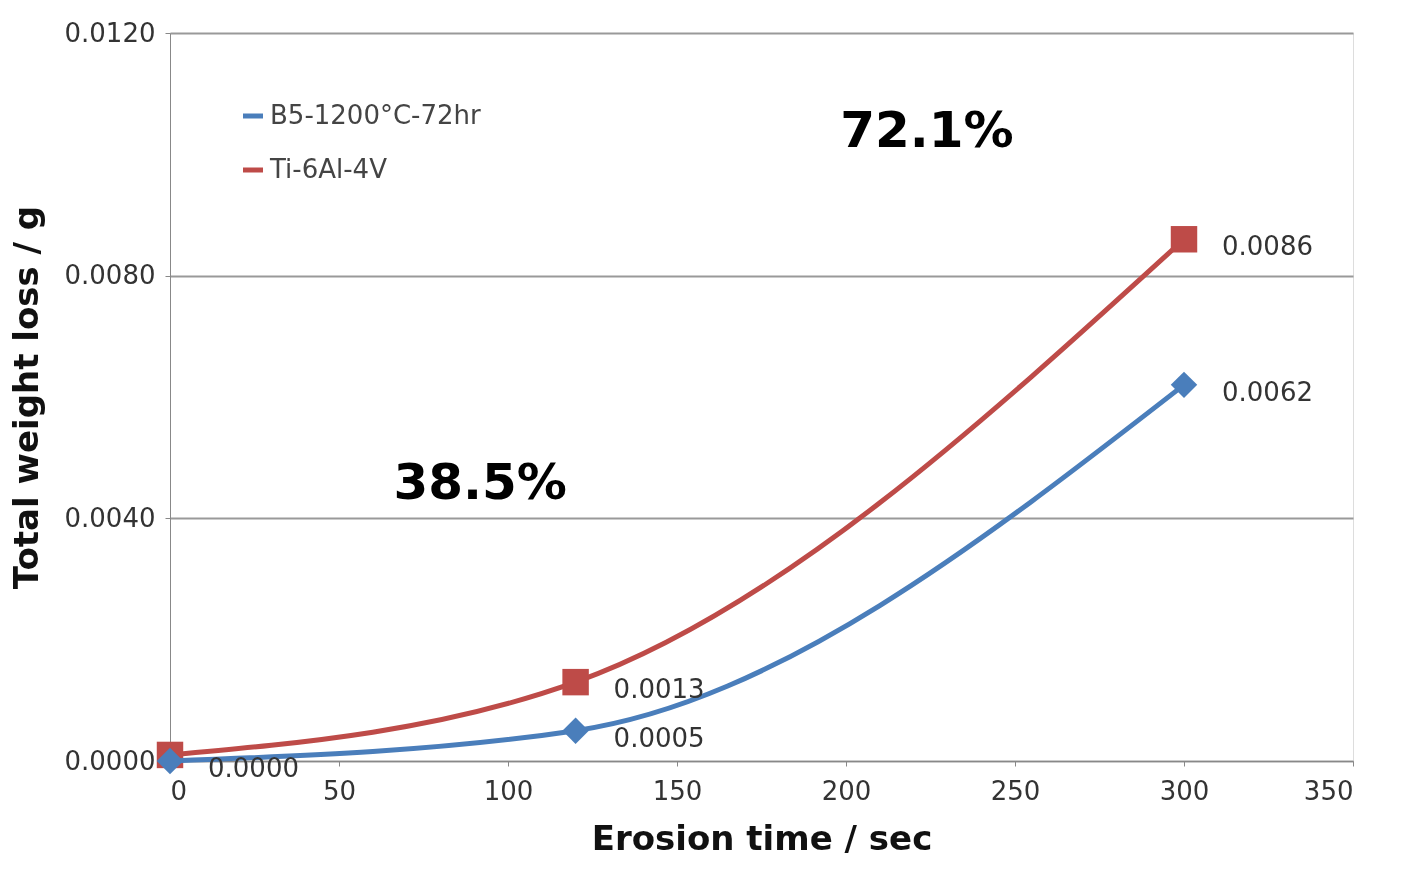  What do you see at coordinates (677, 790) in the screenshot?
I see `x-tick-label: 150` at bounding box center [677, 790].